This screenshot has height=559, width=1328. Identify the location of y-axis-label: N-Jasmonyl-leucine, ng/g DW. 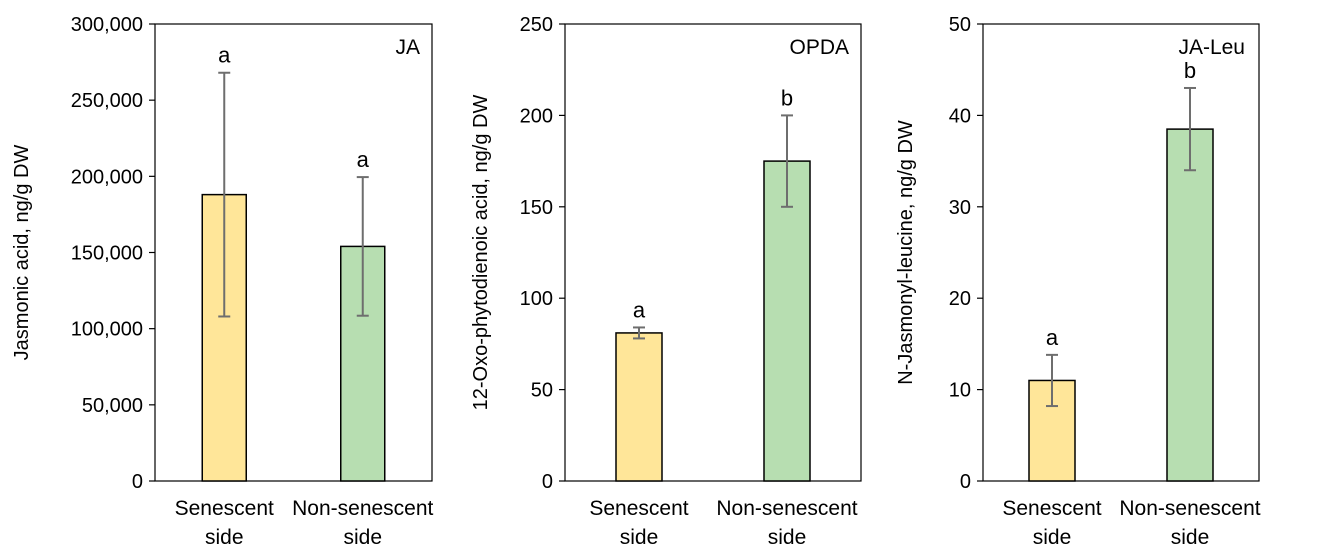
(906, 252).